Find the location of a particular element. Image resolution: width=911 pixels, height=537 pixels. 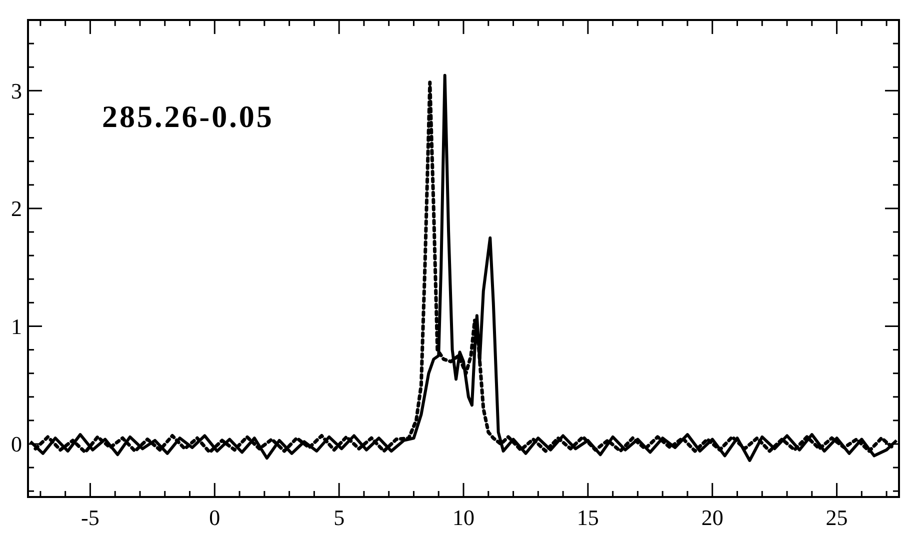

x-tick-label: 25 is located at coordinates (837, 517).